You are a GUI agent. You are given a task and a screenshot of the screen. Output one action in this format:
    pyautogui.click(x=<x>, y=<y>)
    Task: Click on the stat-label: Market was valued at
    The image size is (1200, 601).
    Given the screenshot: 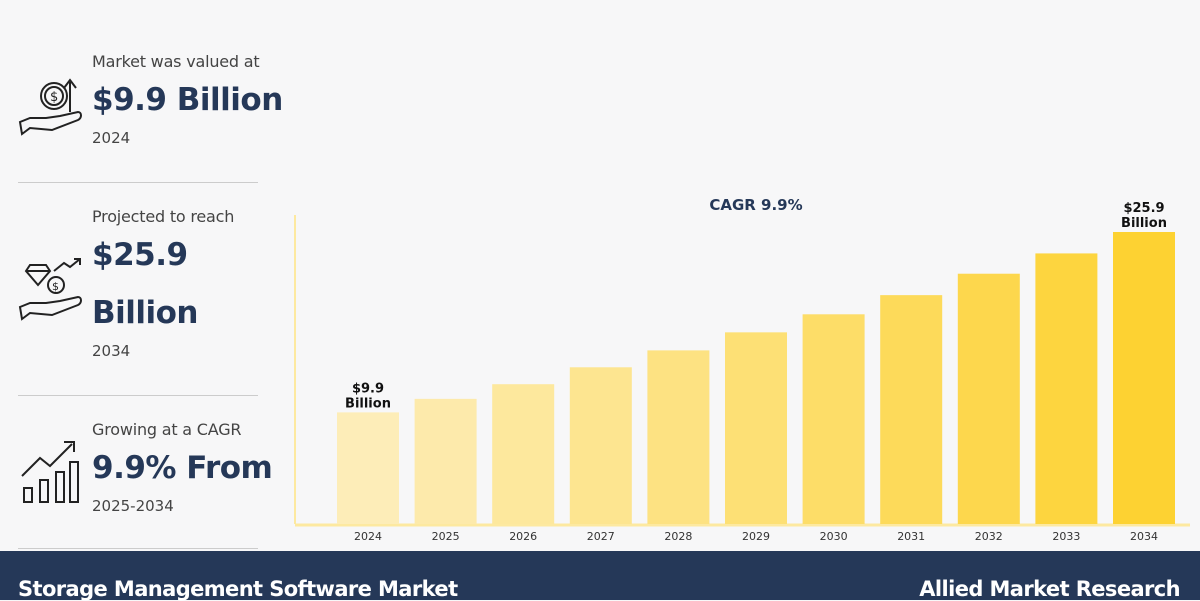 What is the action you would take?
    pyautogui.click(x=176, y=61)
    